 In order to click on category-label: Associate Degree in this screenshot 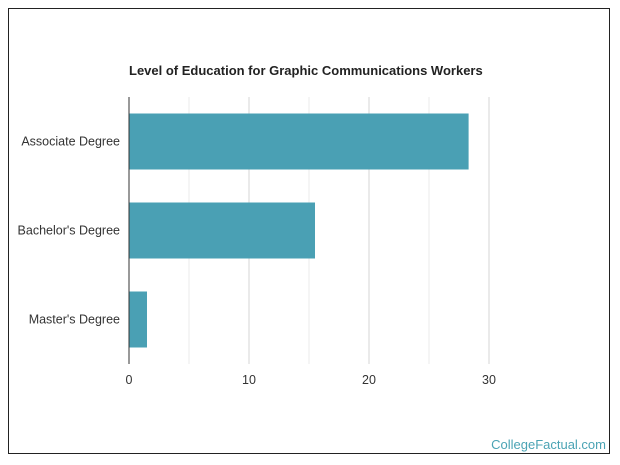, I will do `click(70, 142)`.